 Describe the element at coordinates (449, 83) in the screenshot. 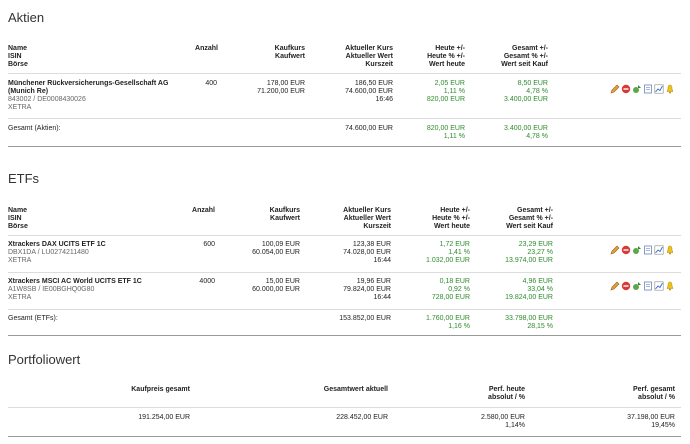

I see `heute-value: 2,05 EUR` at that location.